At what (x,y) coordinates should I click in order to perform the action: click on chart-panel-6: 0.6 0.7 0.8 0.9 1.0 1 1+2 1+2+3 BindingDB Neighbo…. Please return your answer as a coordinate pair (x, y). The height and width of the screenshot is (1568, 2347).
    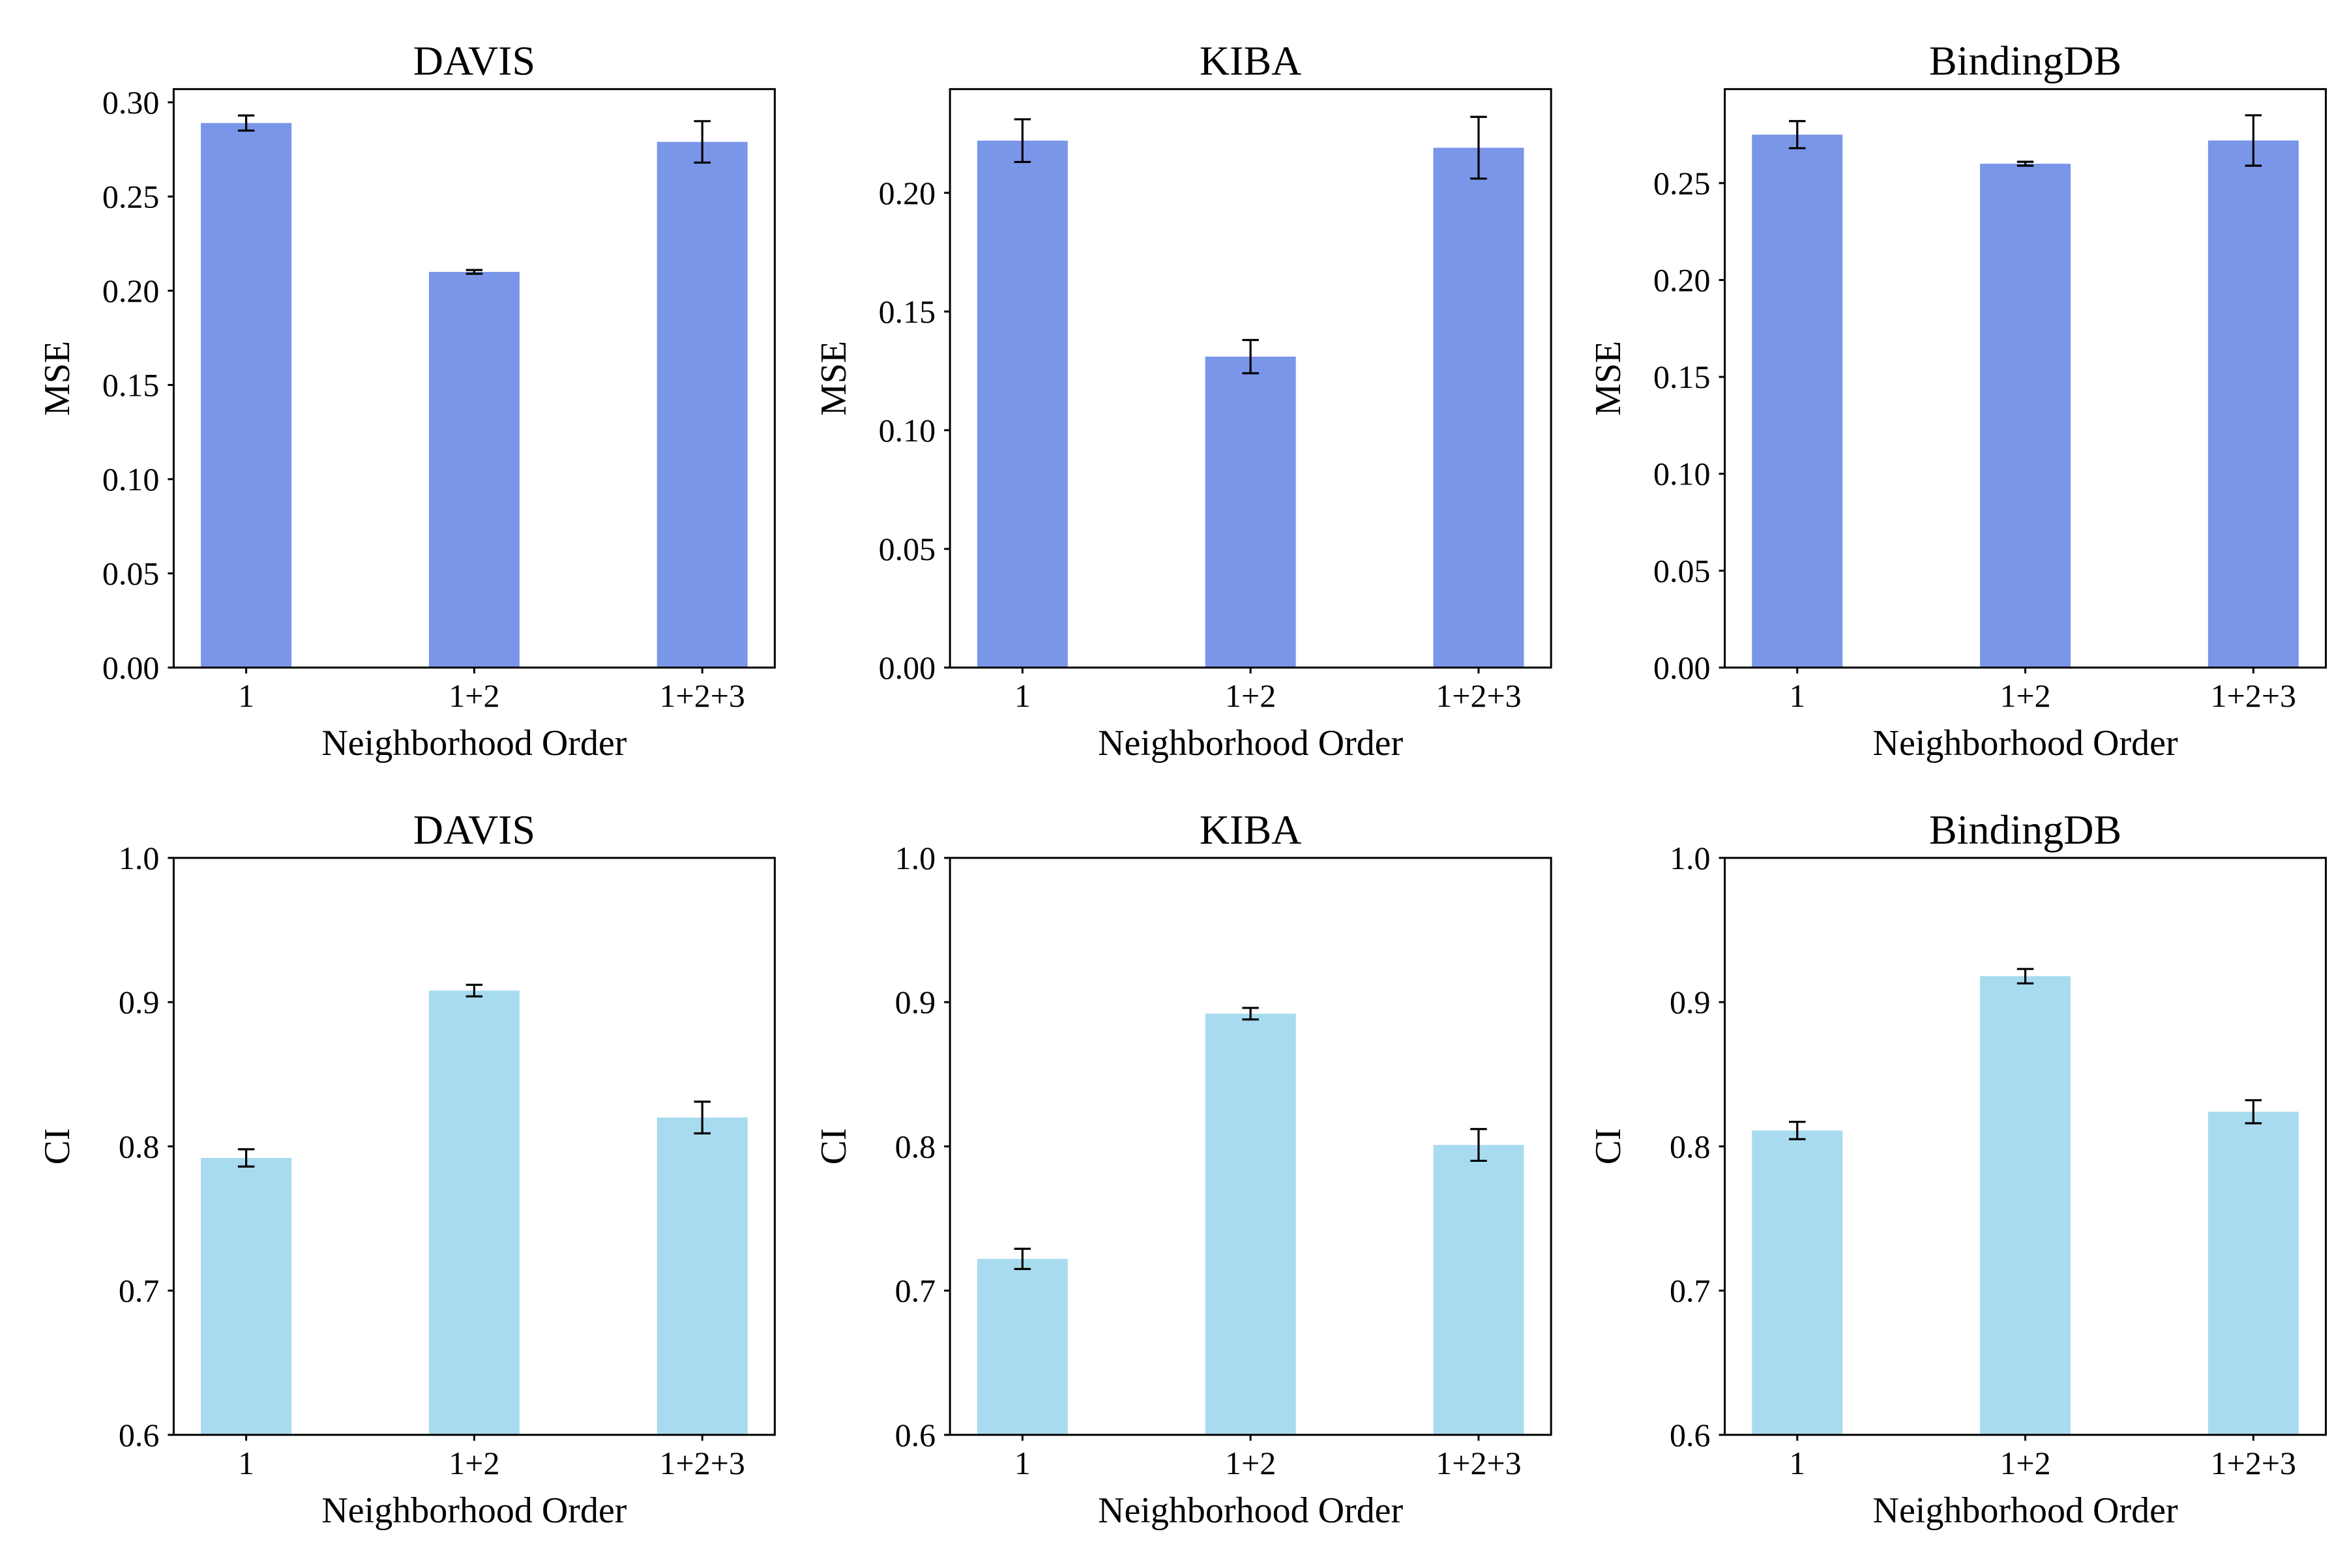
    Looking at the image, I should click on (1958, 1168).